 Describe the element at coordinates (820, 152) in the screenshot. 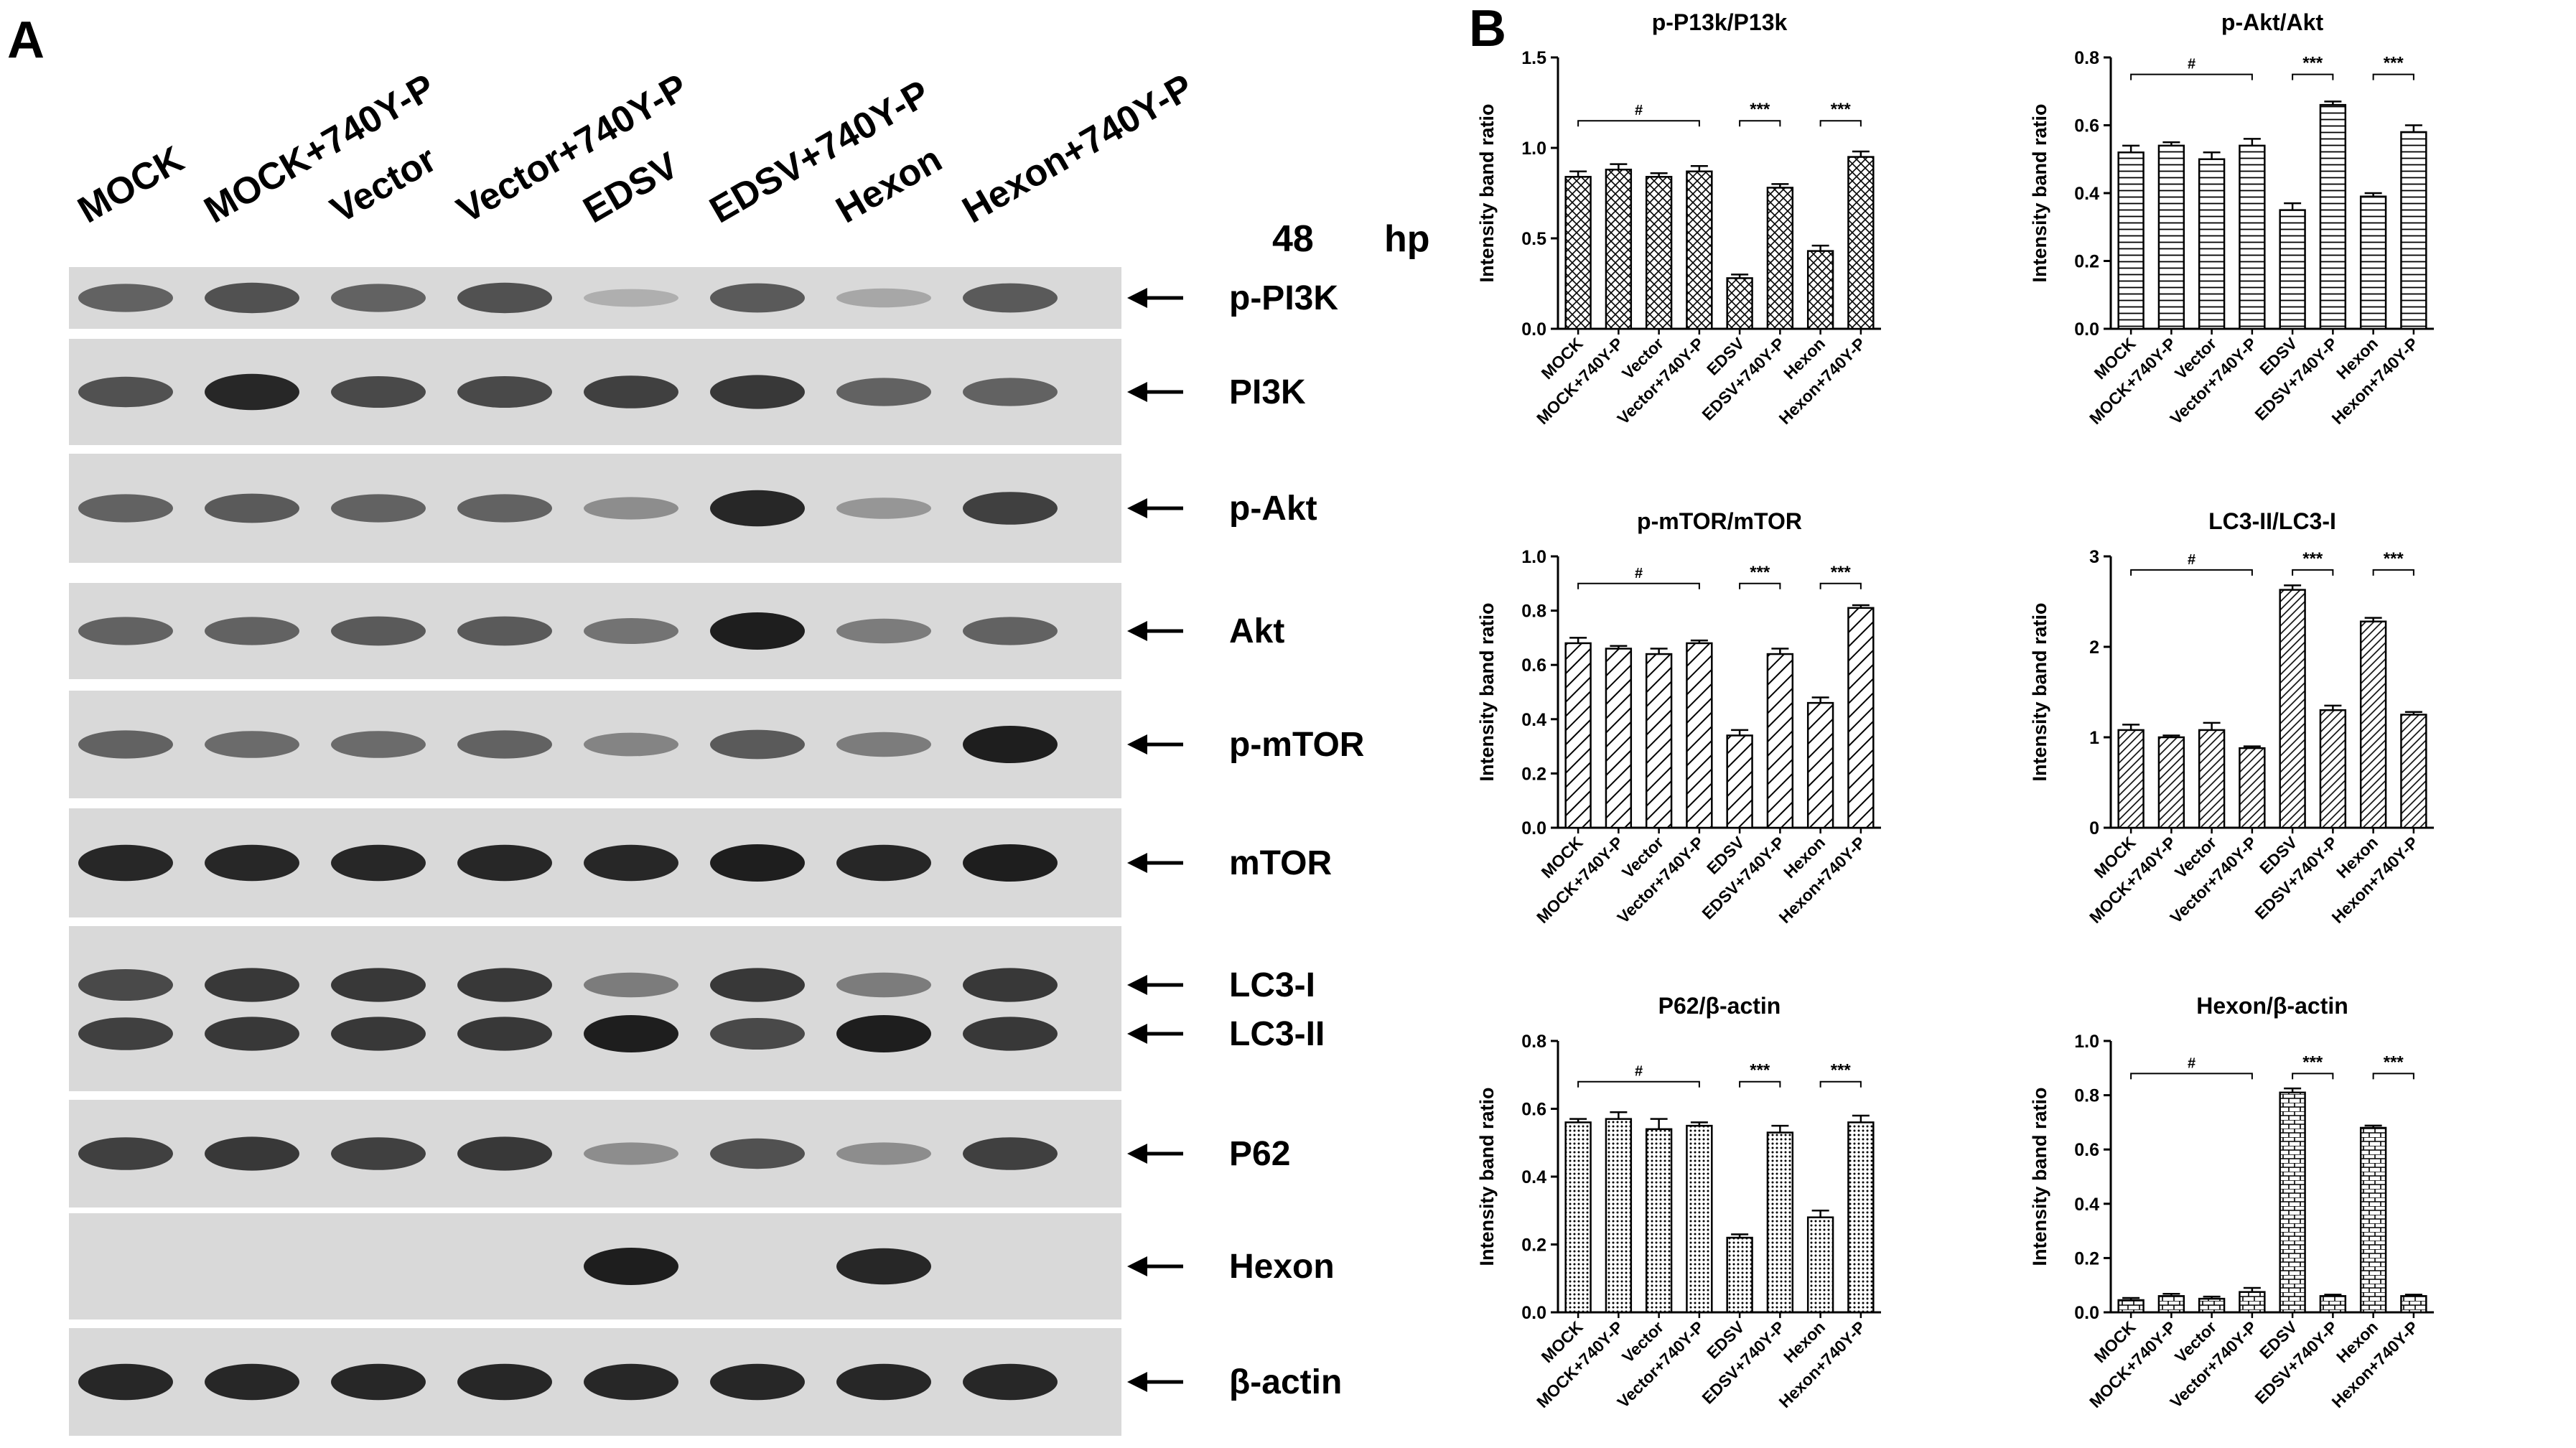

I see `lane-label: EDSV+740Y-P` at that location.